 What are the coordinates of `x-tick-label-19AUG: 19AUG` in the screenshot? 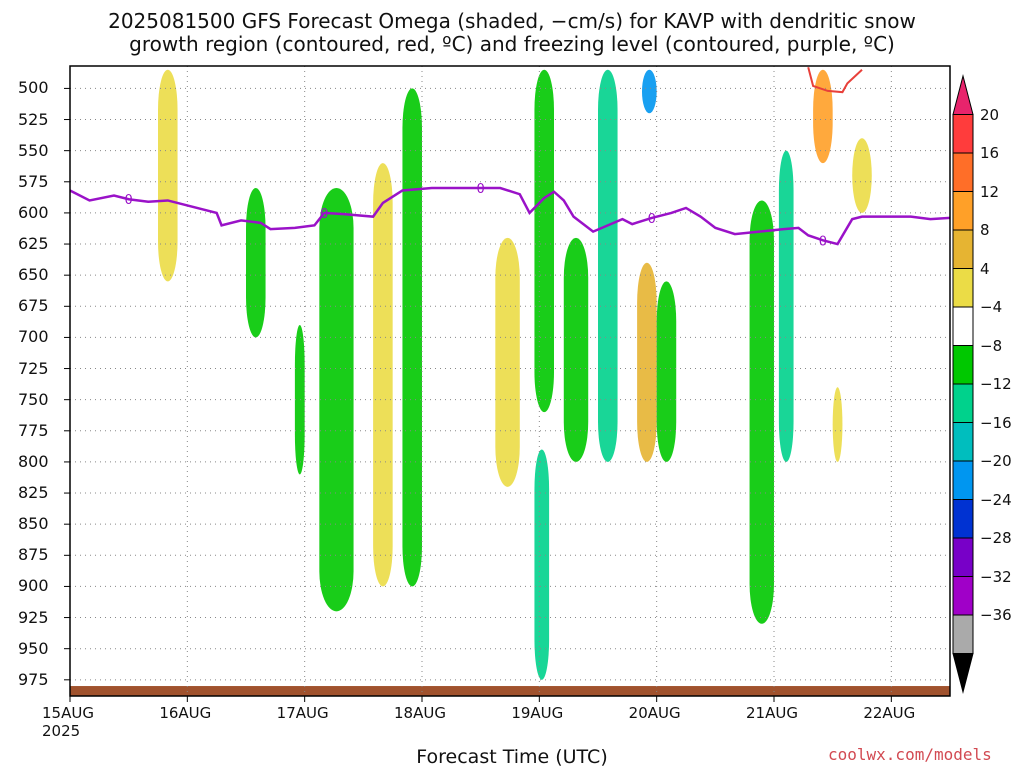 It's located at (537, 713).